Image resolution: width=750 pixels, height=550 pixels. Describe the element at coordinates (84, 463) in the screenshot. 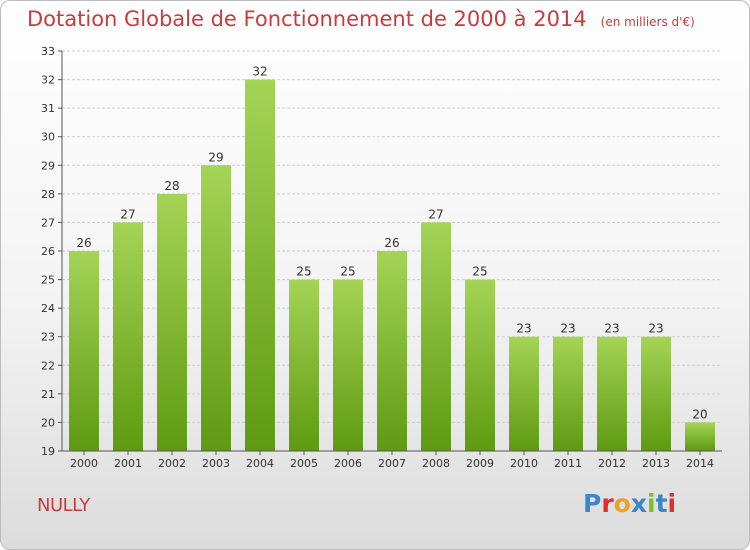

I see `x-tick-label: 2000` at that location.